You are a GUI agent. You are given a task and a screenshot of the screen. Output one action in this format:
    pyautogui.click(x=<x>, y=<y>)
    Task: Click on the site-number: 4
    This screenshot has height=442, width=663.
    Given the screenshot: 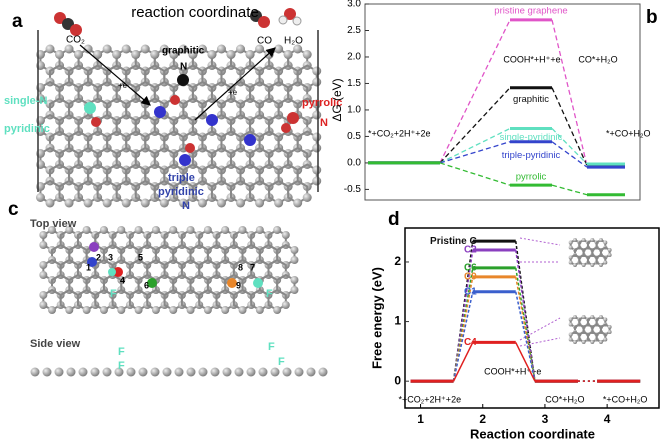 What is the action you would take?
    pyautogui.click(x=122, y=280)
    